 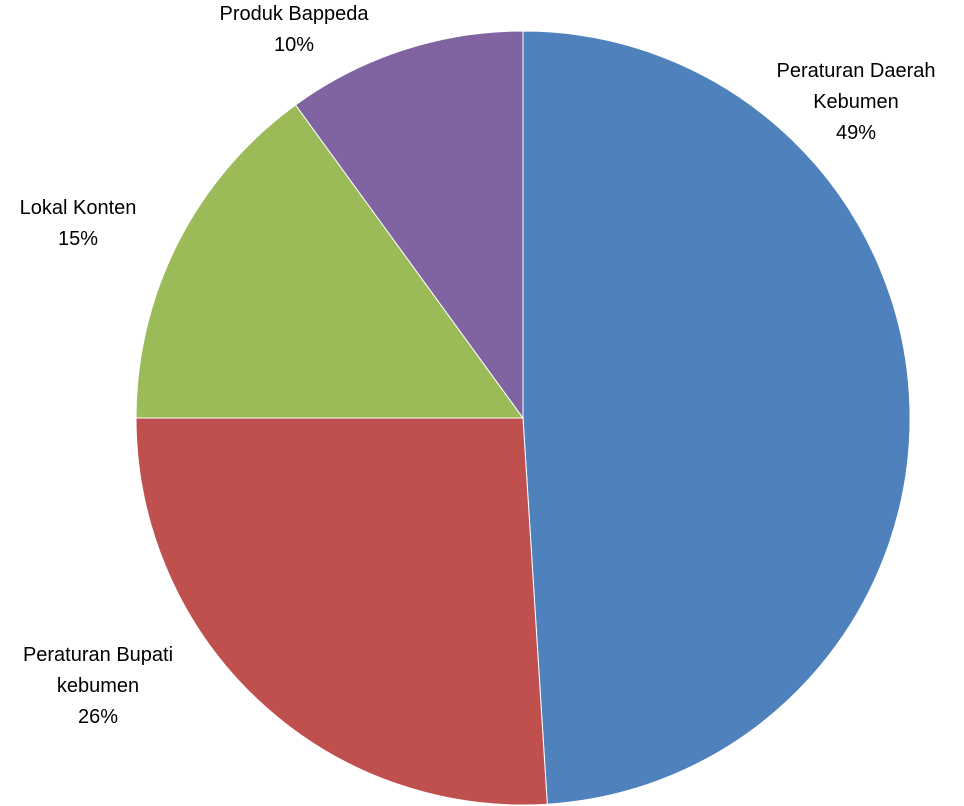 What do you see at coordinates (856, 133) in the screenshot?
I see `slice-percent: 49%` at bounding box center [856, 133].